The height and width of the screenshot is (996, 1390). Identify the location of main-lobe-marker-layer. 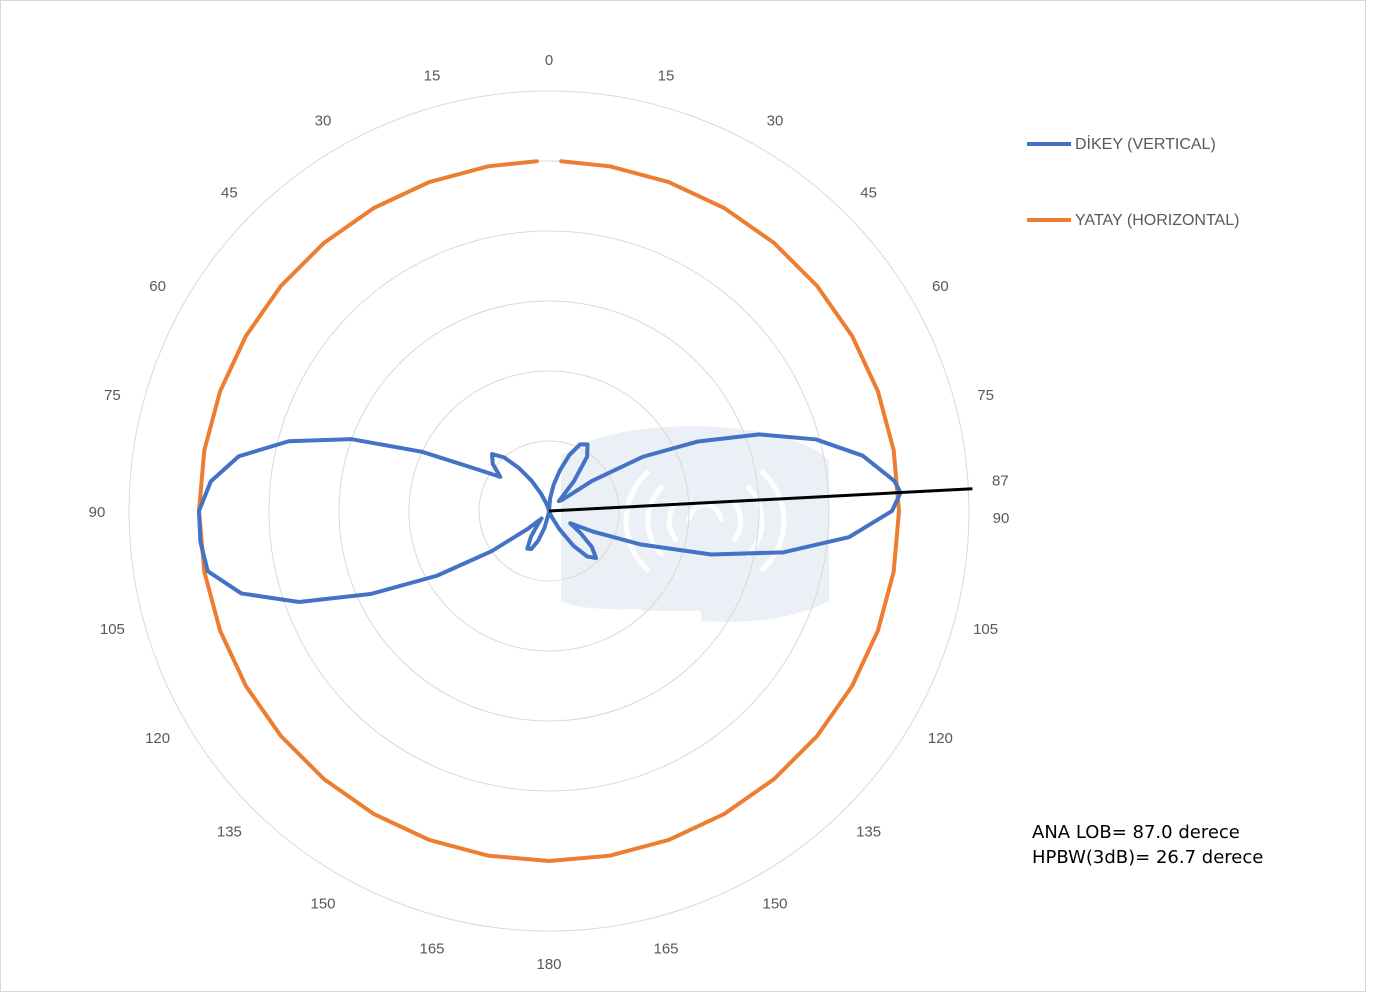
(760, 500).